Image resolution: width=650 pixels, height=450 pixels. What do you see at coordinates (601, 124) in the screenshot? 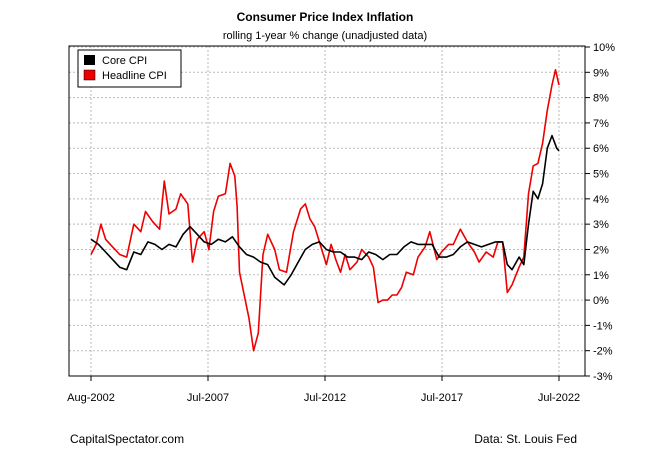
I see `y-tick-label: 7%` at bounding box center [601, 124].